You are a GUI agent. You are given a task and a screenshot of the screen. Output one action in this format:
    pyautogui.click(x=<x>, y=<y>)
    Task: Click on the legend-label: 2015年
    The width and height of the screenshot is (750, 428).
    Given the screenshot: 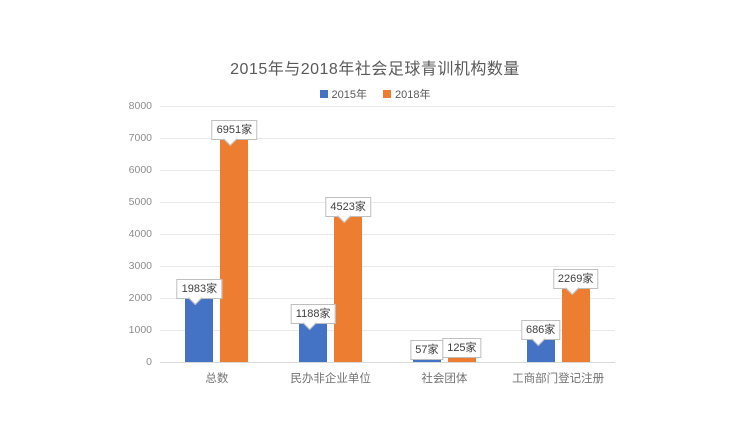 What is the action you would take?
    pyautogui.click(x=349, y=95)
    